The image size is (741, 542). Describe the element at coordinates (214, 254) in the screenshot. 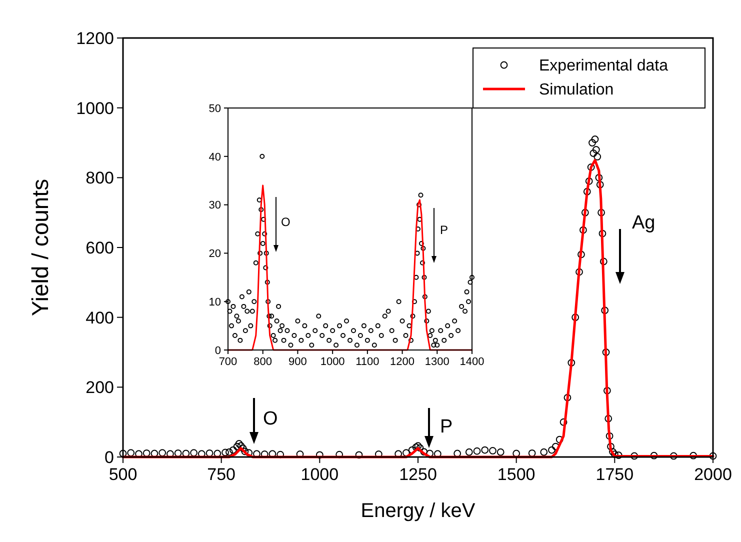

I see `y-tick-label: 20` at that location.